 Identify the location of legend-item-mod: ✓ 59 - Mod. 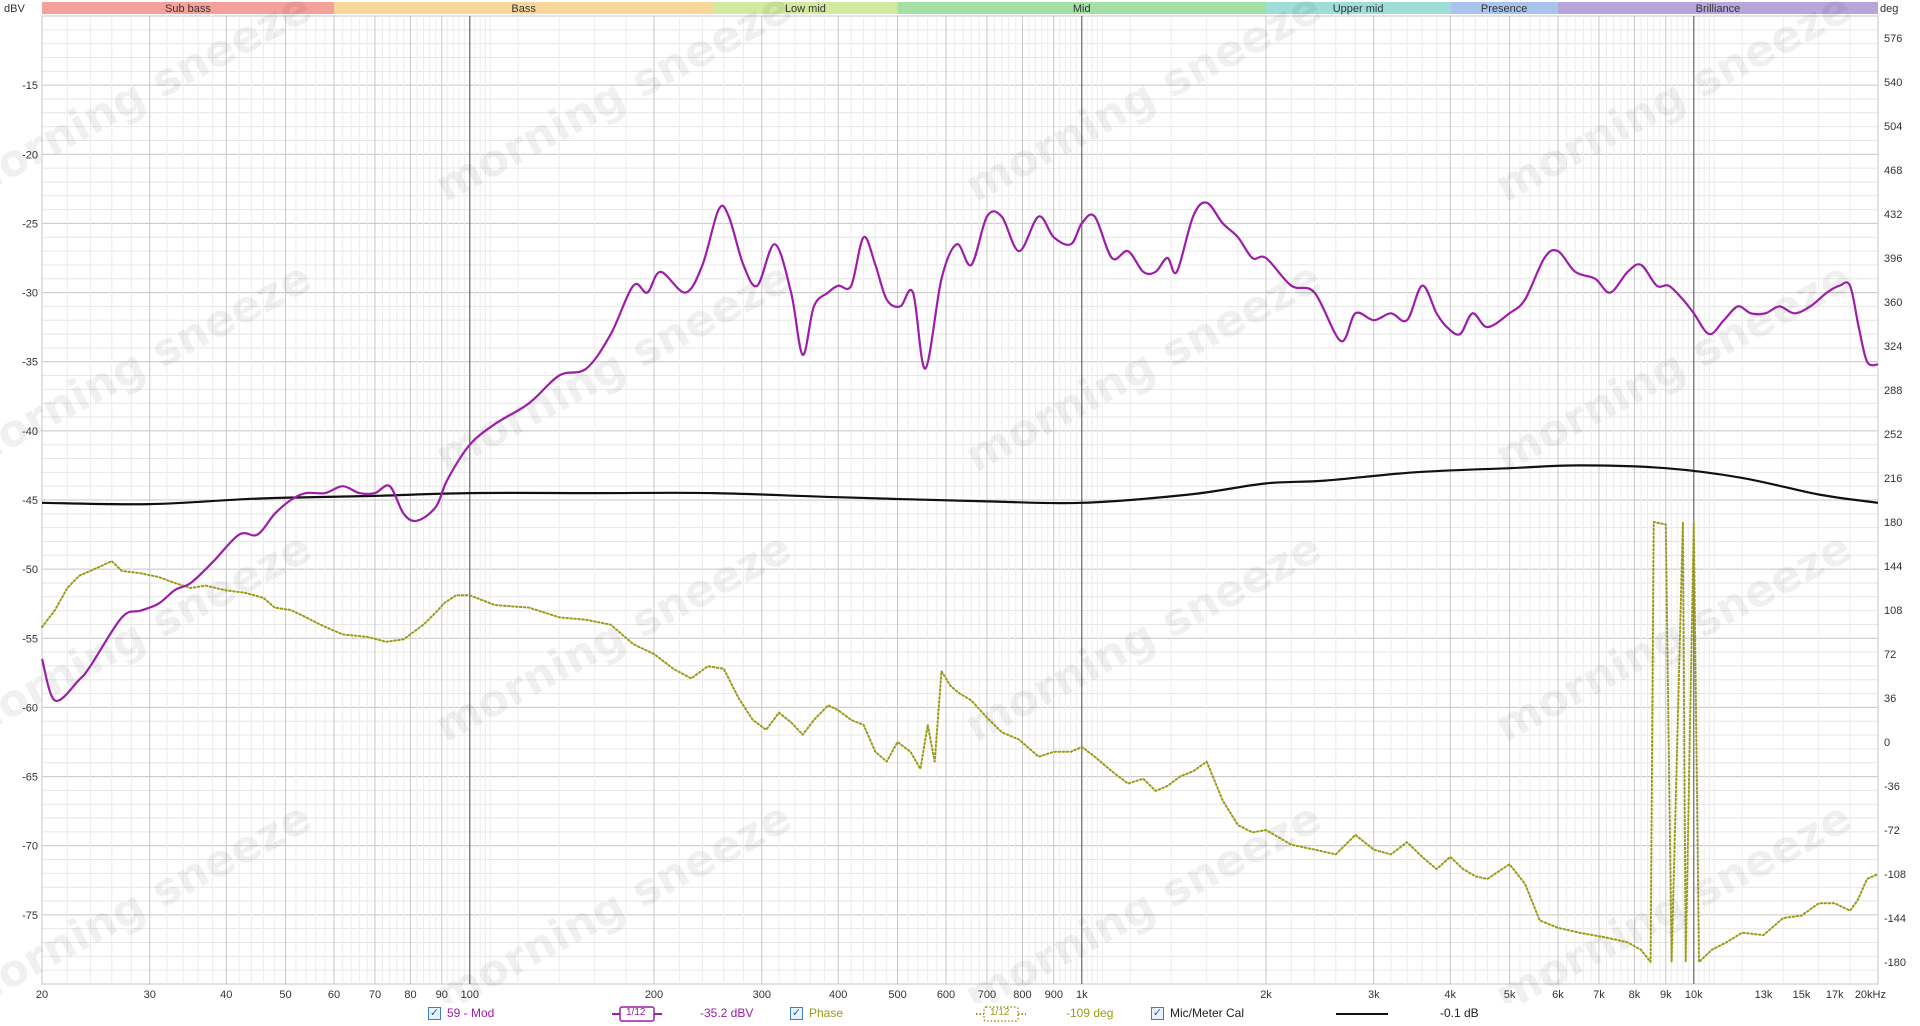
(461, 1013).